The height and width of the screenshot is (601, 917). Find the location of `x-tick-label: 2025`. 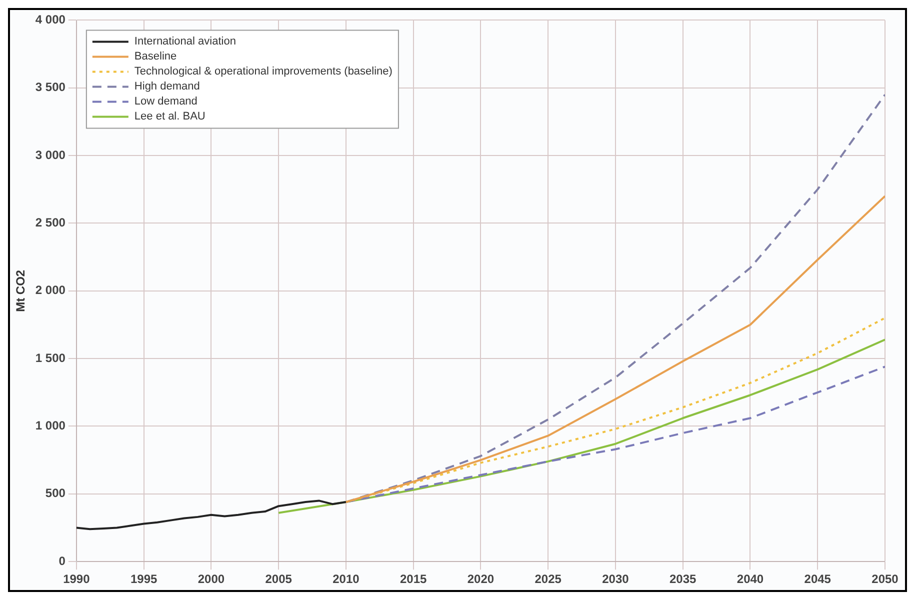

x-tick-label: 2025 is located at coordinates (548, 579).